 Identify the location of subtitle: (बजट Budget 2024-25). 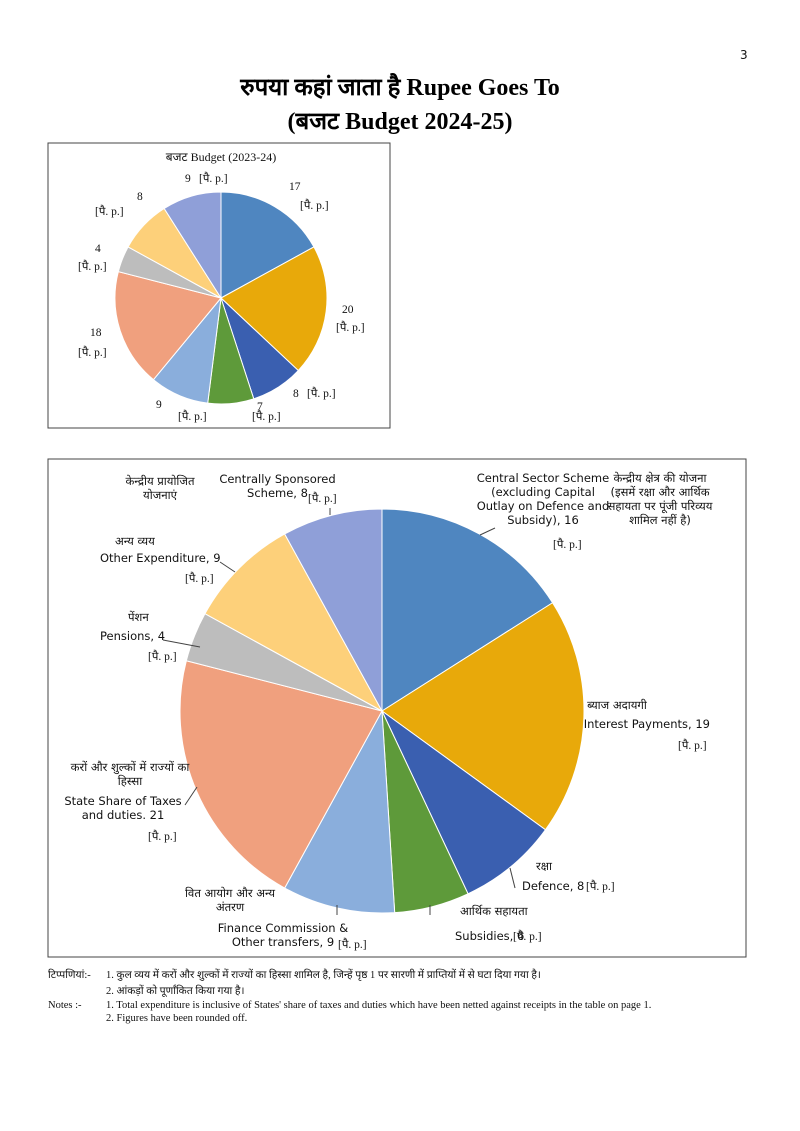
(400, 122).